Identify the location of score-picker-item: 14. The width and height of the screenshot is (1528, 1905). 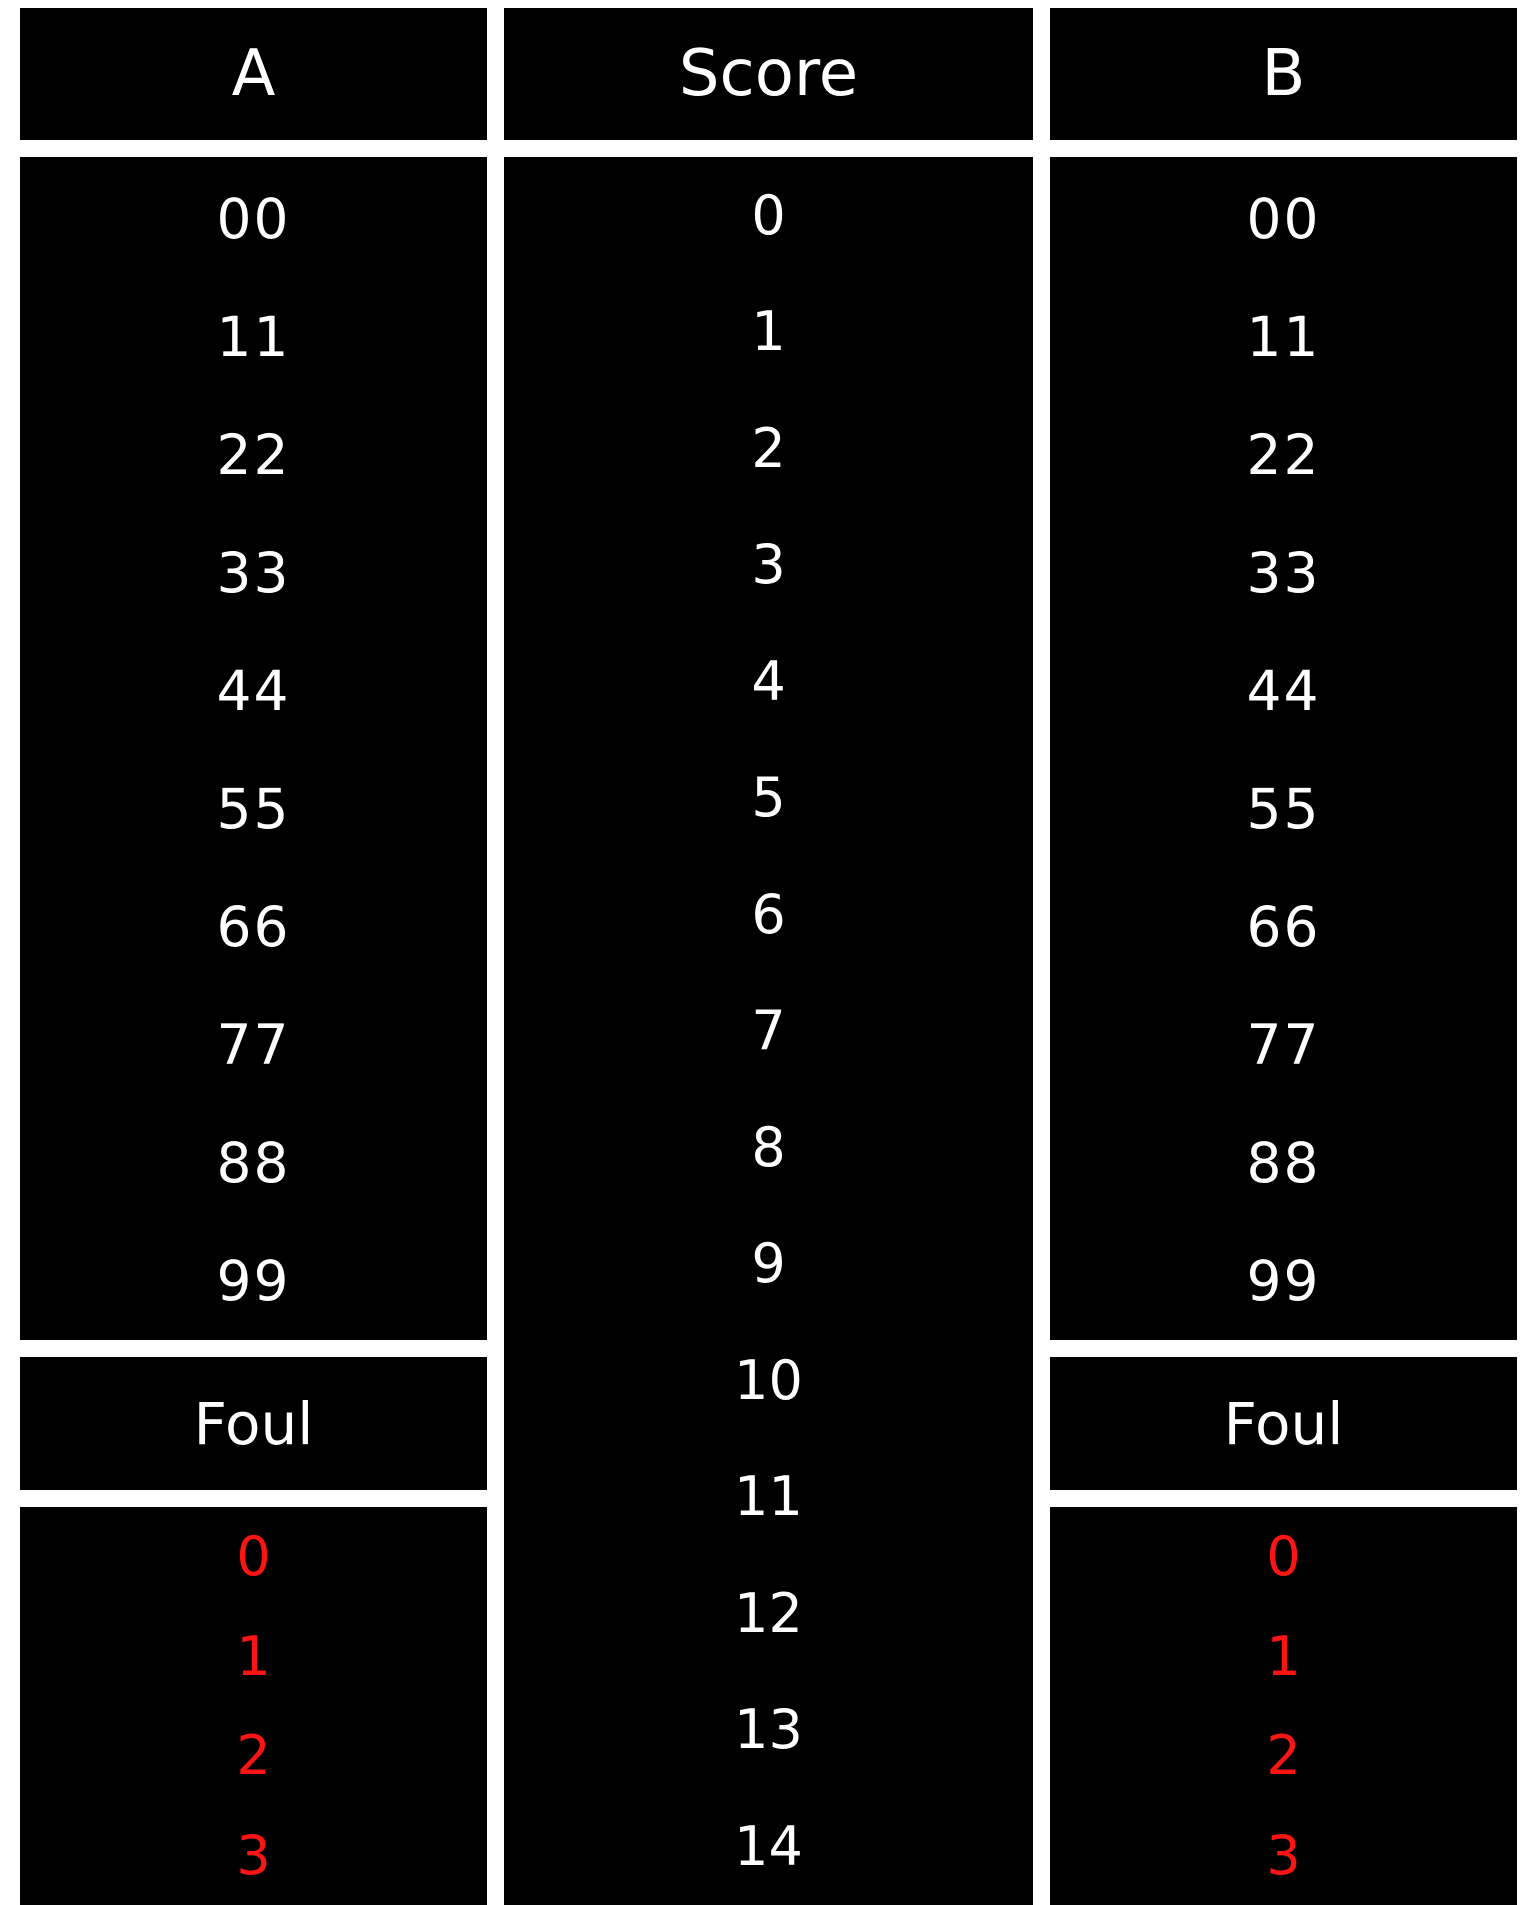
(768, 1846).